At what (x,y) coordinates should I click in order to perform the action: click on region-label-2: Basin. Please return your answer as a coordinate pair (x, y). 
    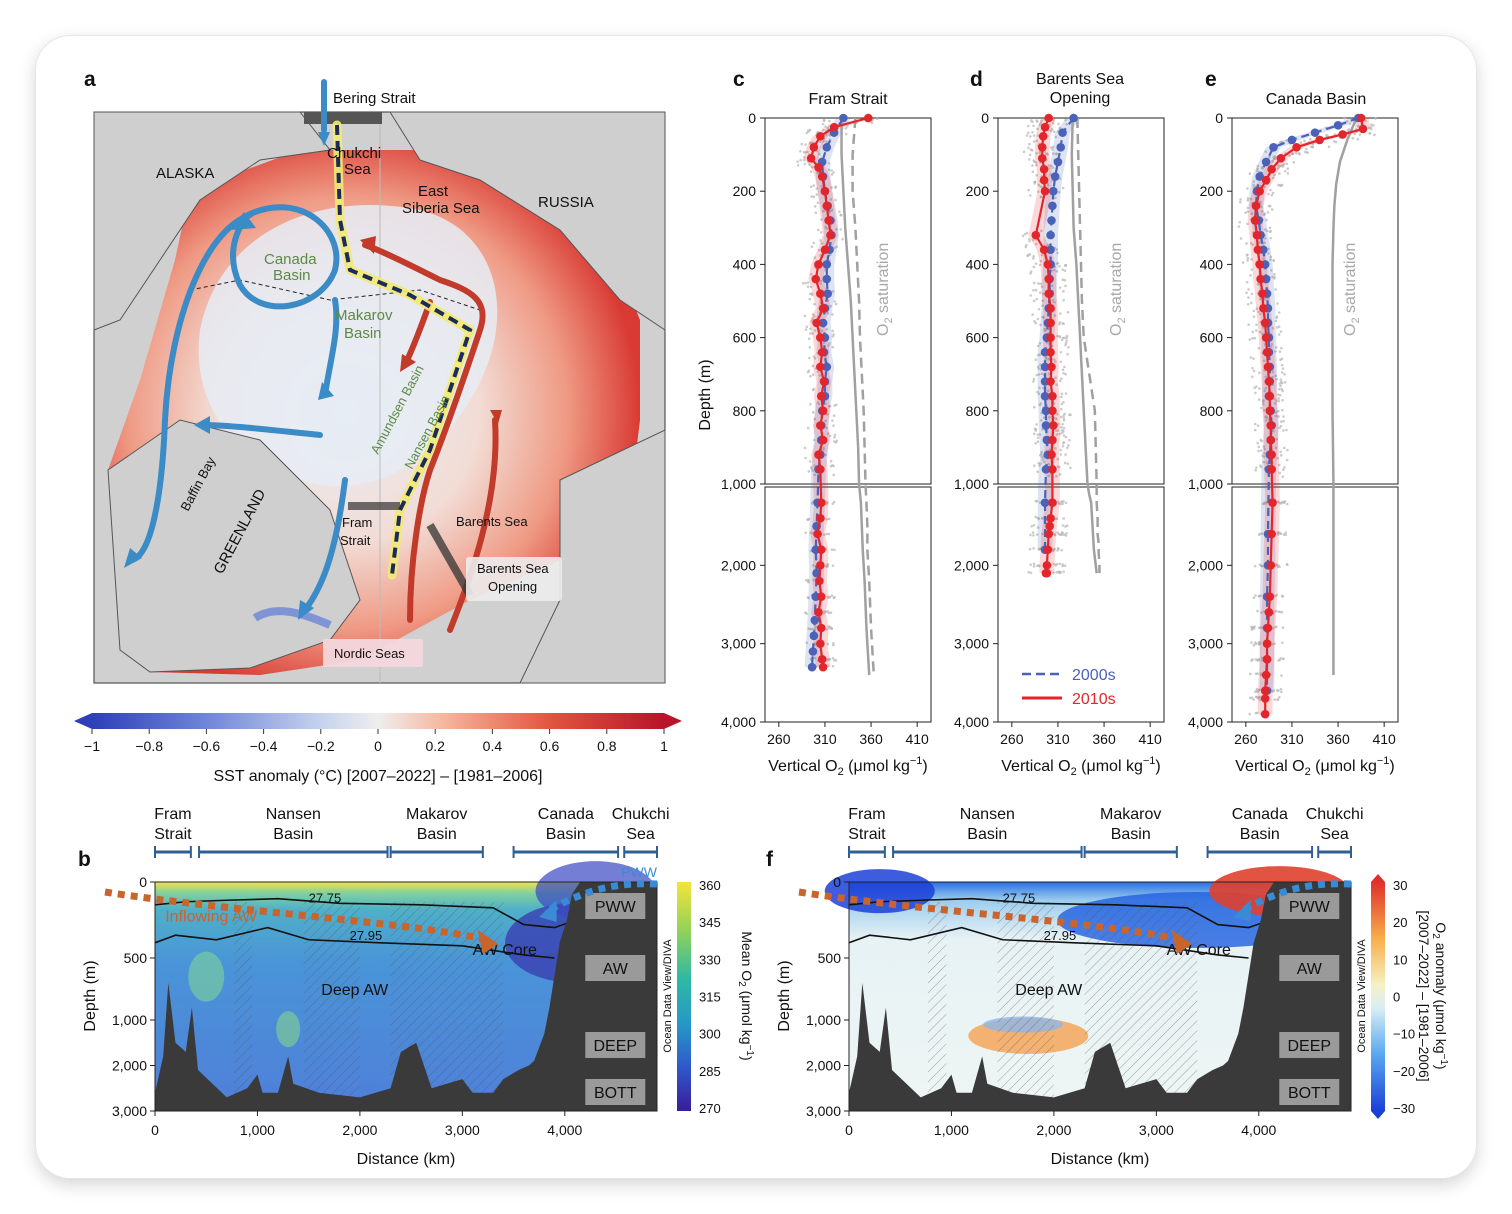
    Looking at the image, I should click on (1131, 834).